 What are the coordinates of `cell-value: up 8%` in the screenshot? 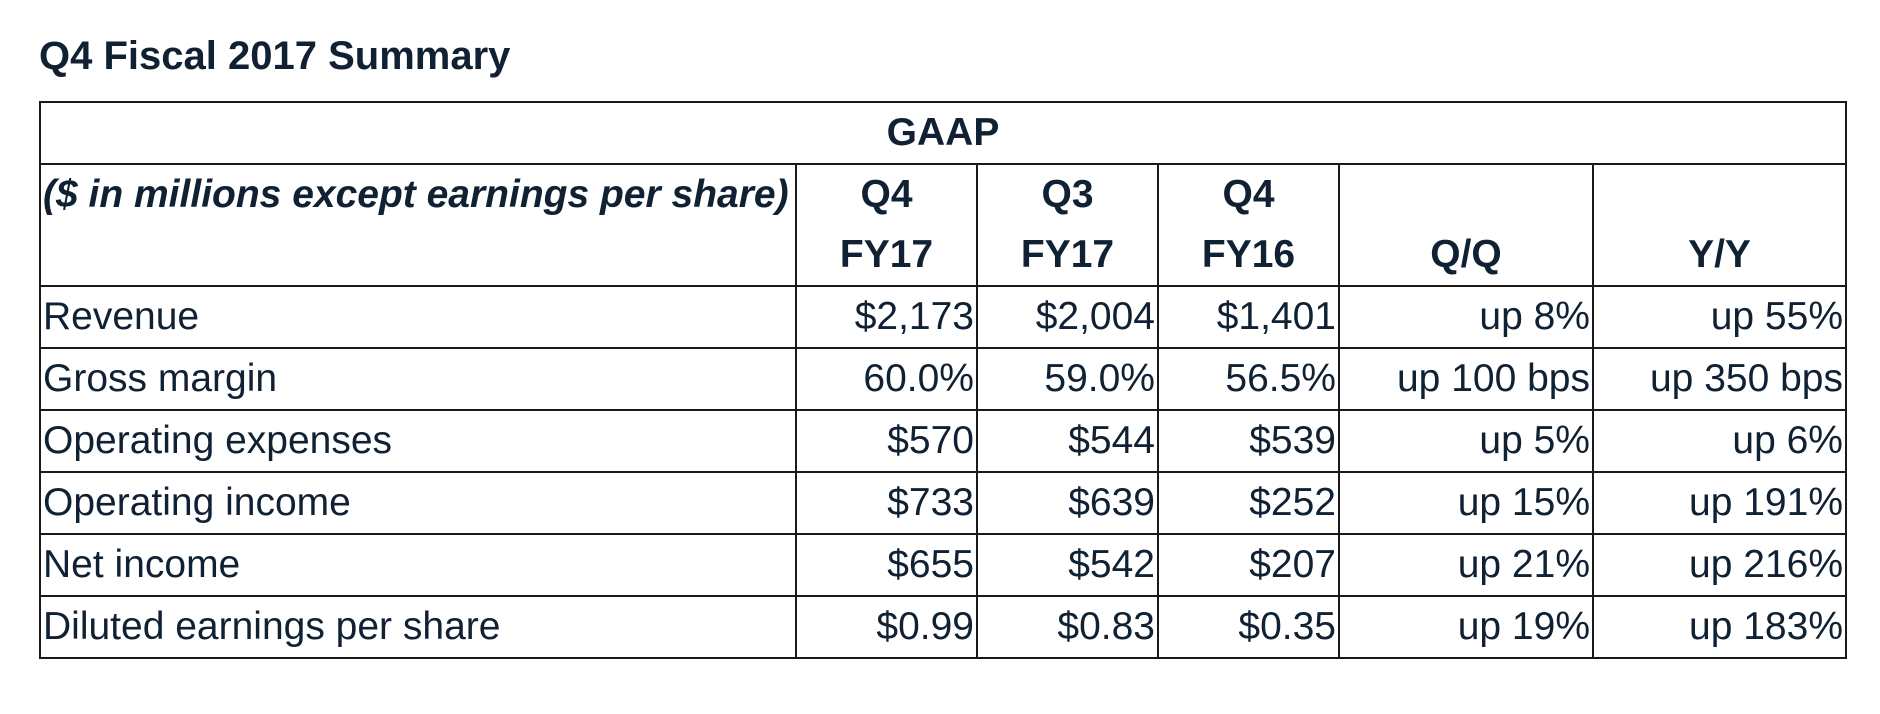 It's located at (1466, 317).